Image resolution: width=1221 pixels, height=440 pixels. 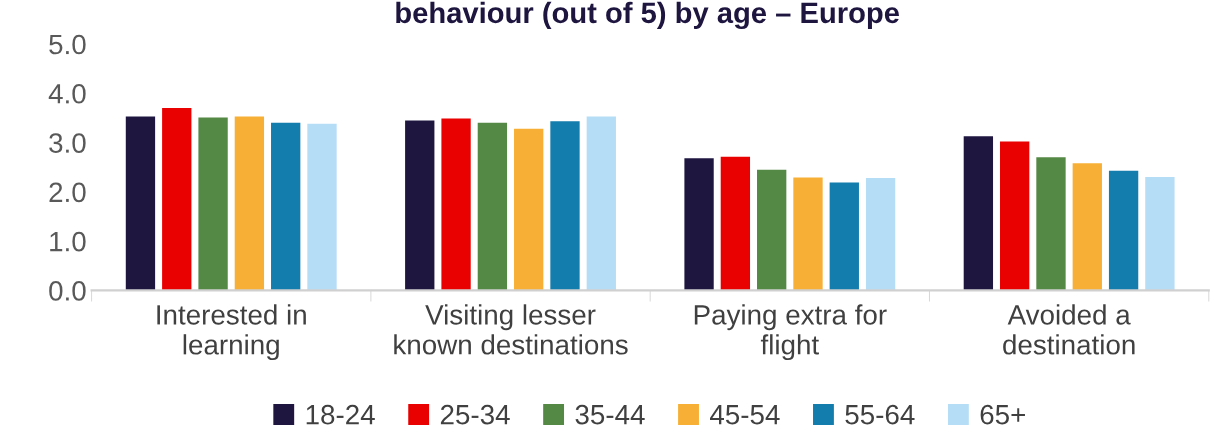 I want to click on y-tick-label: 5.0, so click(x=67, y=44).